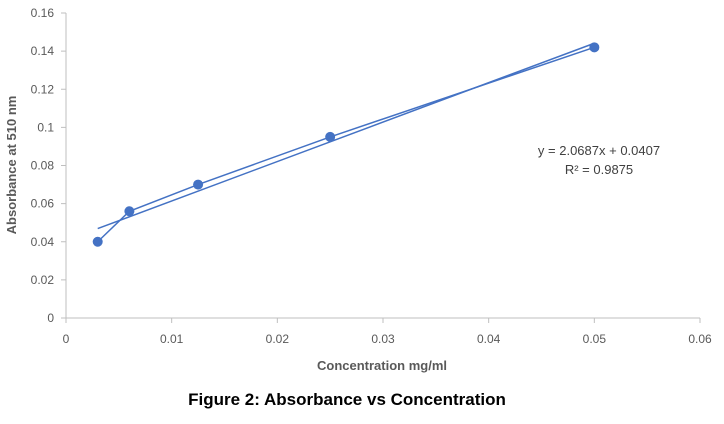 The image size is (724, 424). Describe the element at coordinates (172, 339) in the screenshot. I see `x-tick-label: 0.01` at that location.